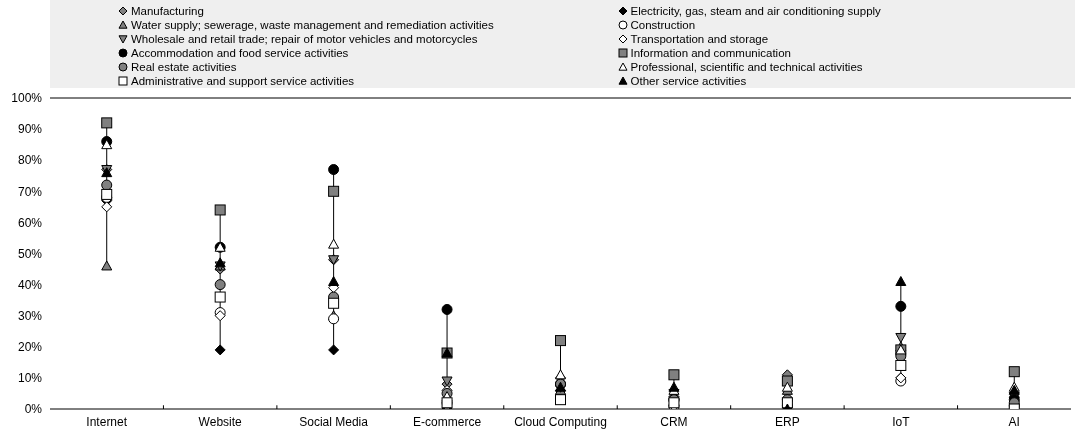 The width and height of the screenshot is (1075, 431). I want to click on y-tick-label: 90%, so click(30, 129).